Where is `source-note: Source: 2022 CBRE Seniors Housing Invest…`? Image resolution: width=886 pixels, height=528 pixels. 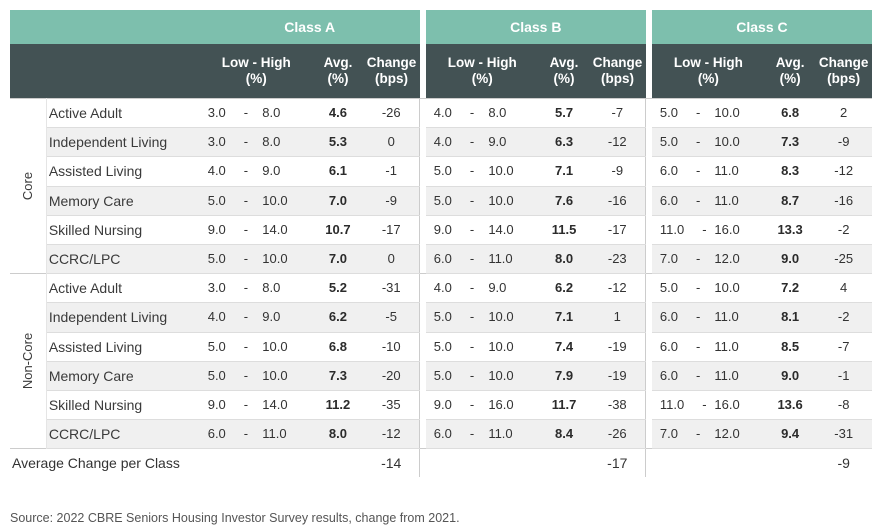 source-note: Source: 2022 CBRE Seniors Housing Invest… is located at coordinates (235, 518).